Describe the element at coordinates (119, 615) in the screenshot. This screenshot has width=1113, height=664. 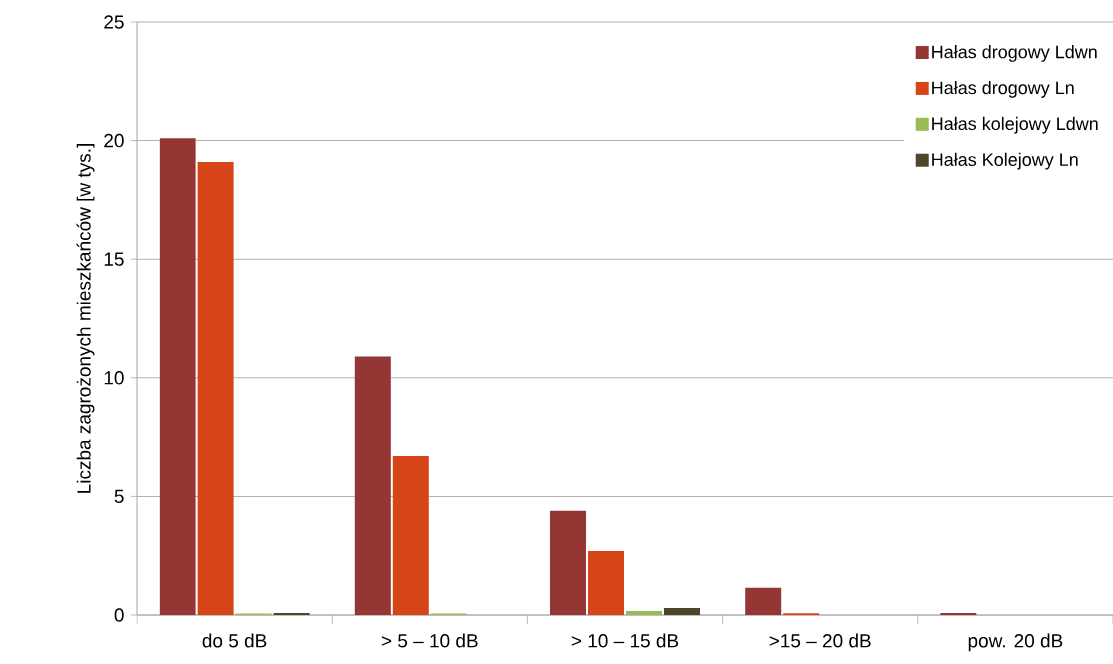
I see `y-tick-label: 0` at that location.